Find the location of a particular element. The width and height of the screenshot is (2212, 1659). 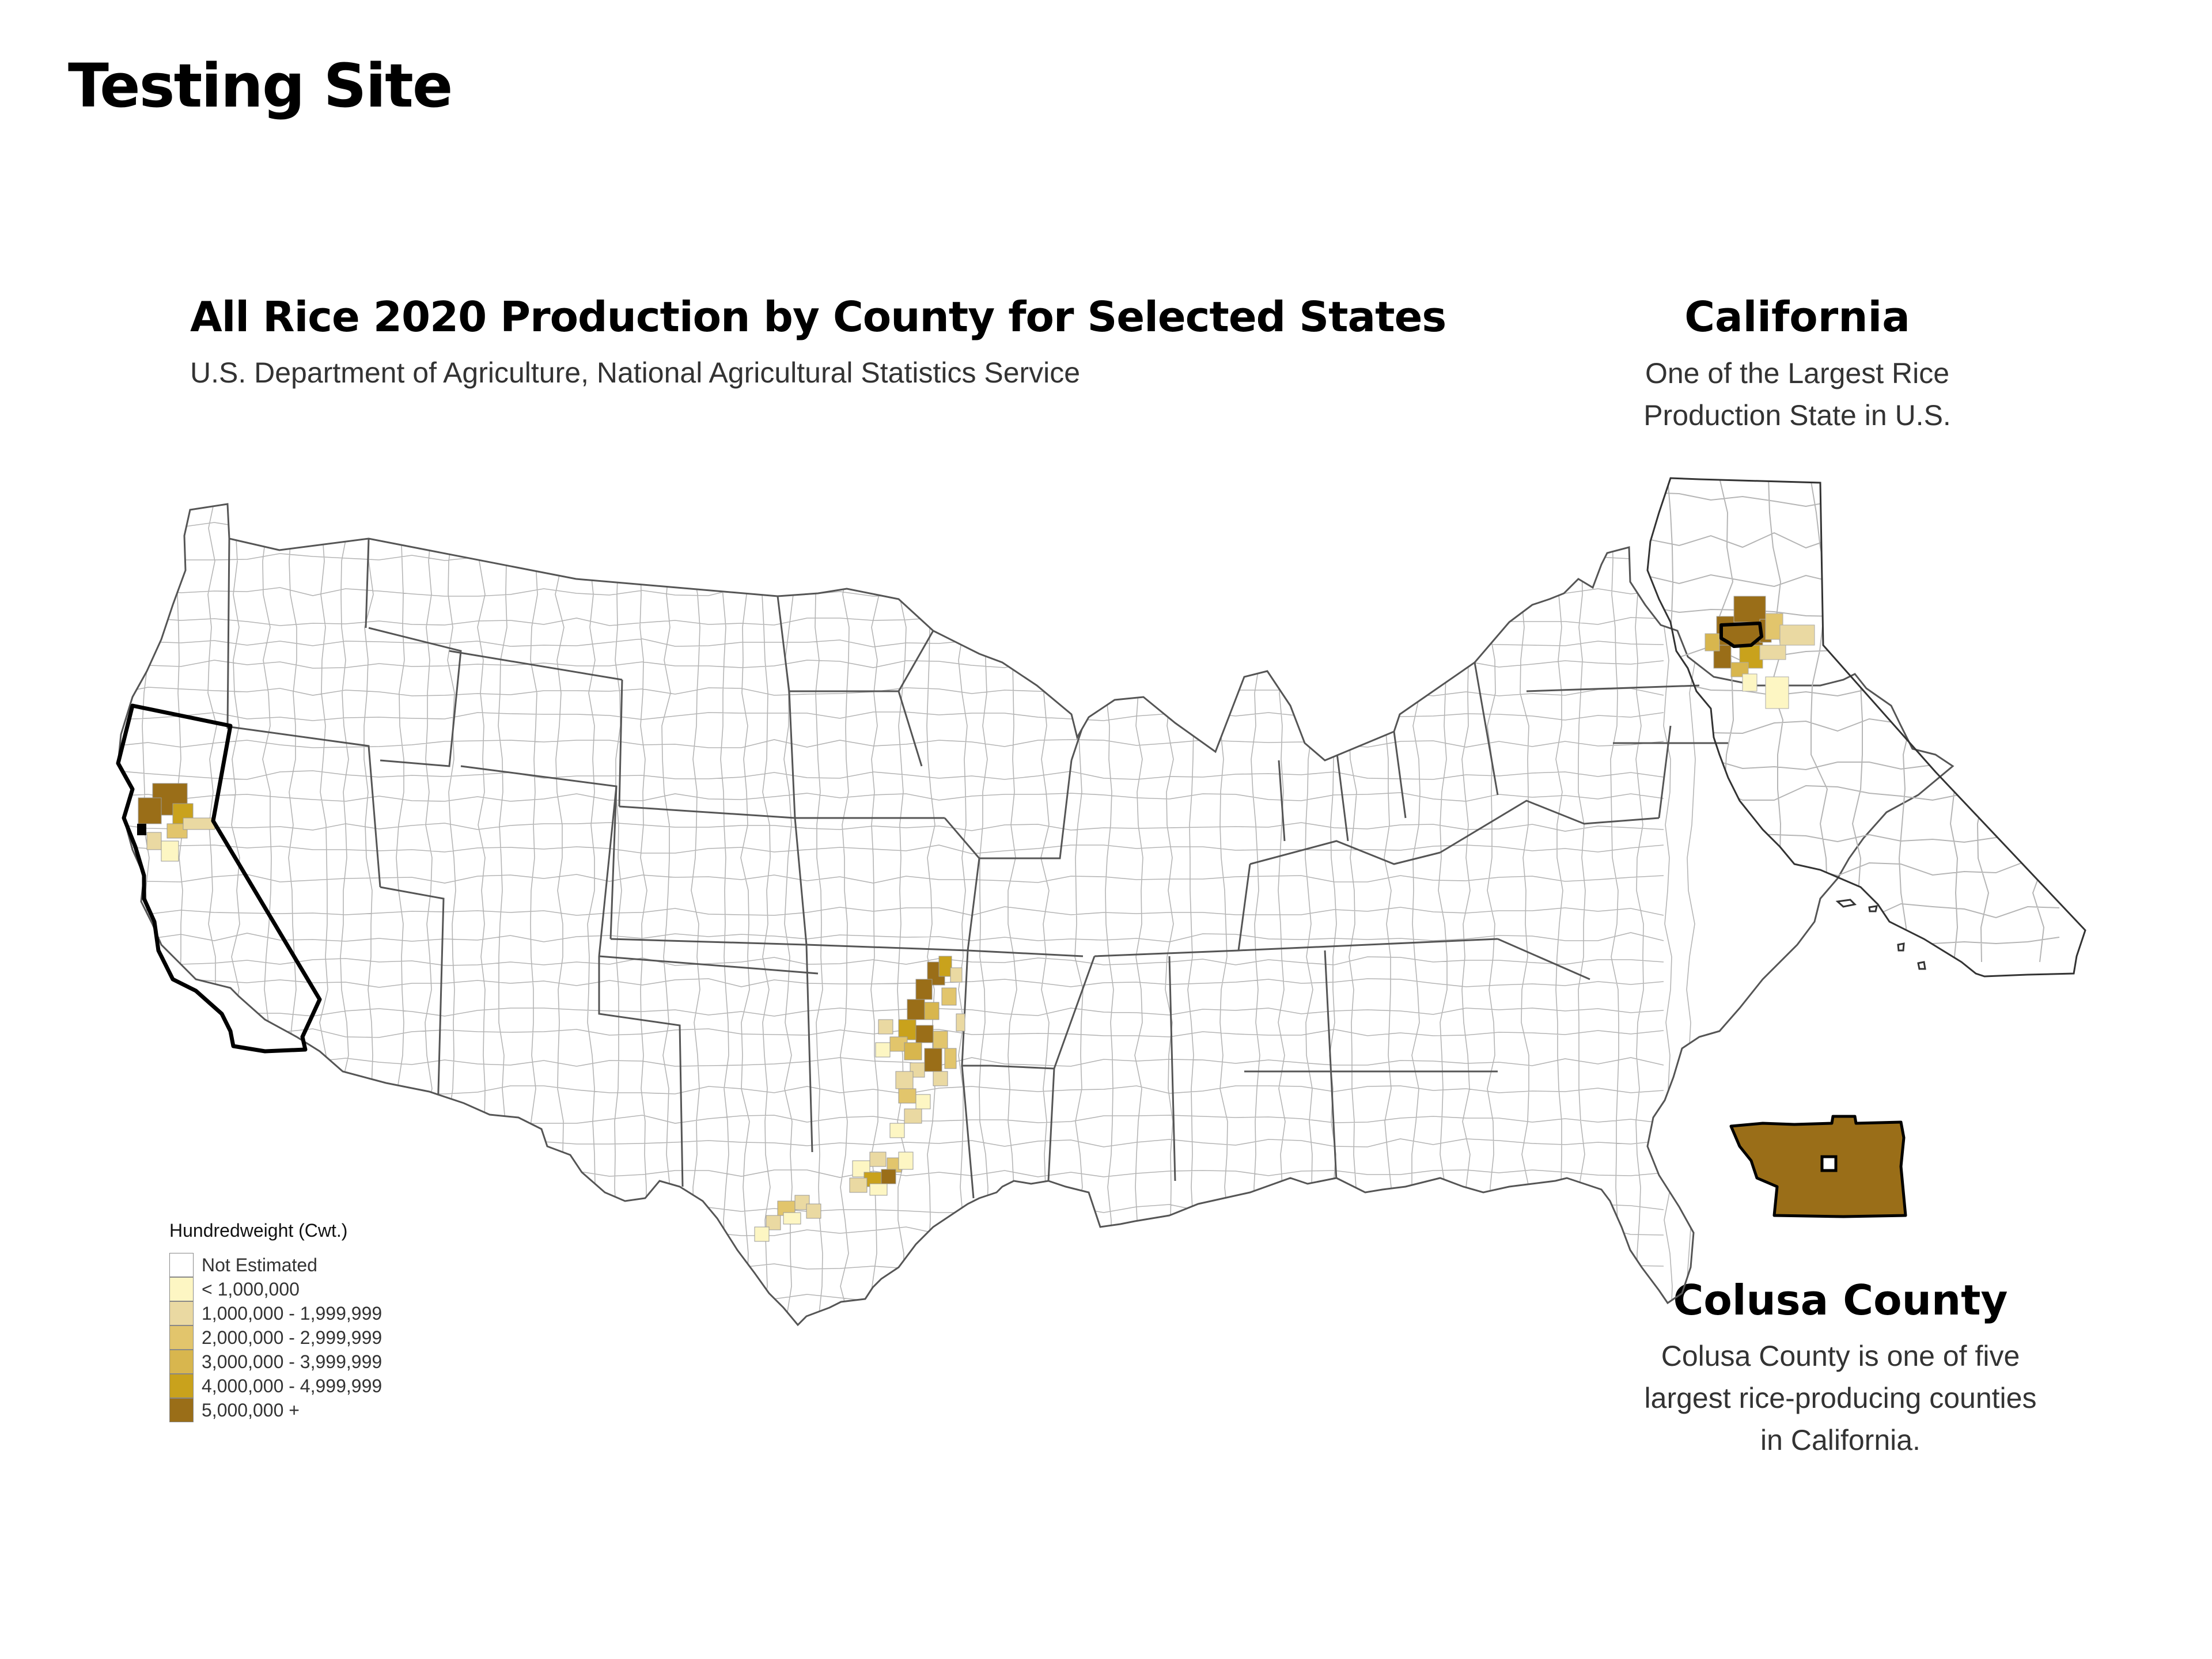

colusa-description-line: Colusa County is one of five is located at coordinates (1840, 1356).